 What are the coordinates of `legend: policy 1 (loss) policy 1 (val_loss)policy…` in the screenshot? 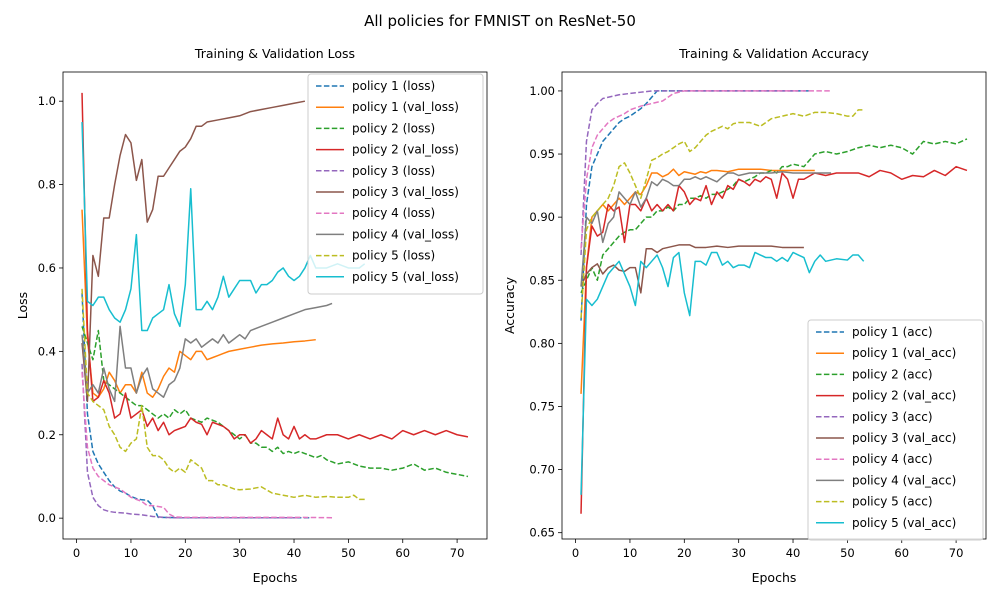 It's located at (395, 184).